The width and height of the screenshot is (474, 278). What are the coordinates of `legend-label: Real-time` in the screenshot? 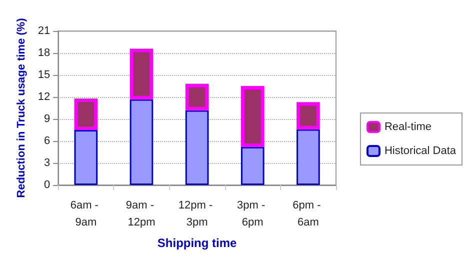 It's located at (408, 127).